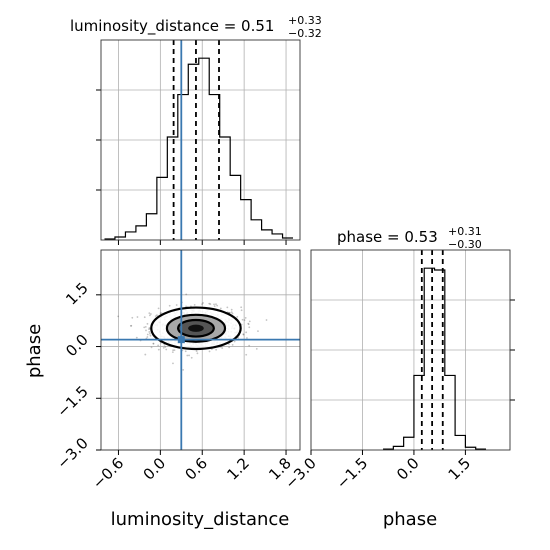  What do you see at coordinates (387, 237) in the screenshot?
I see `title-phase-main: phase = 0.53` at bounding box center [387, 237].